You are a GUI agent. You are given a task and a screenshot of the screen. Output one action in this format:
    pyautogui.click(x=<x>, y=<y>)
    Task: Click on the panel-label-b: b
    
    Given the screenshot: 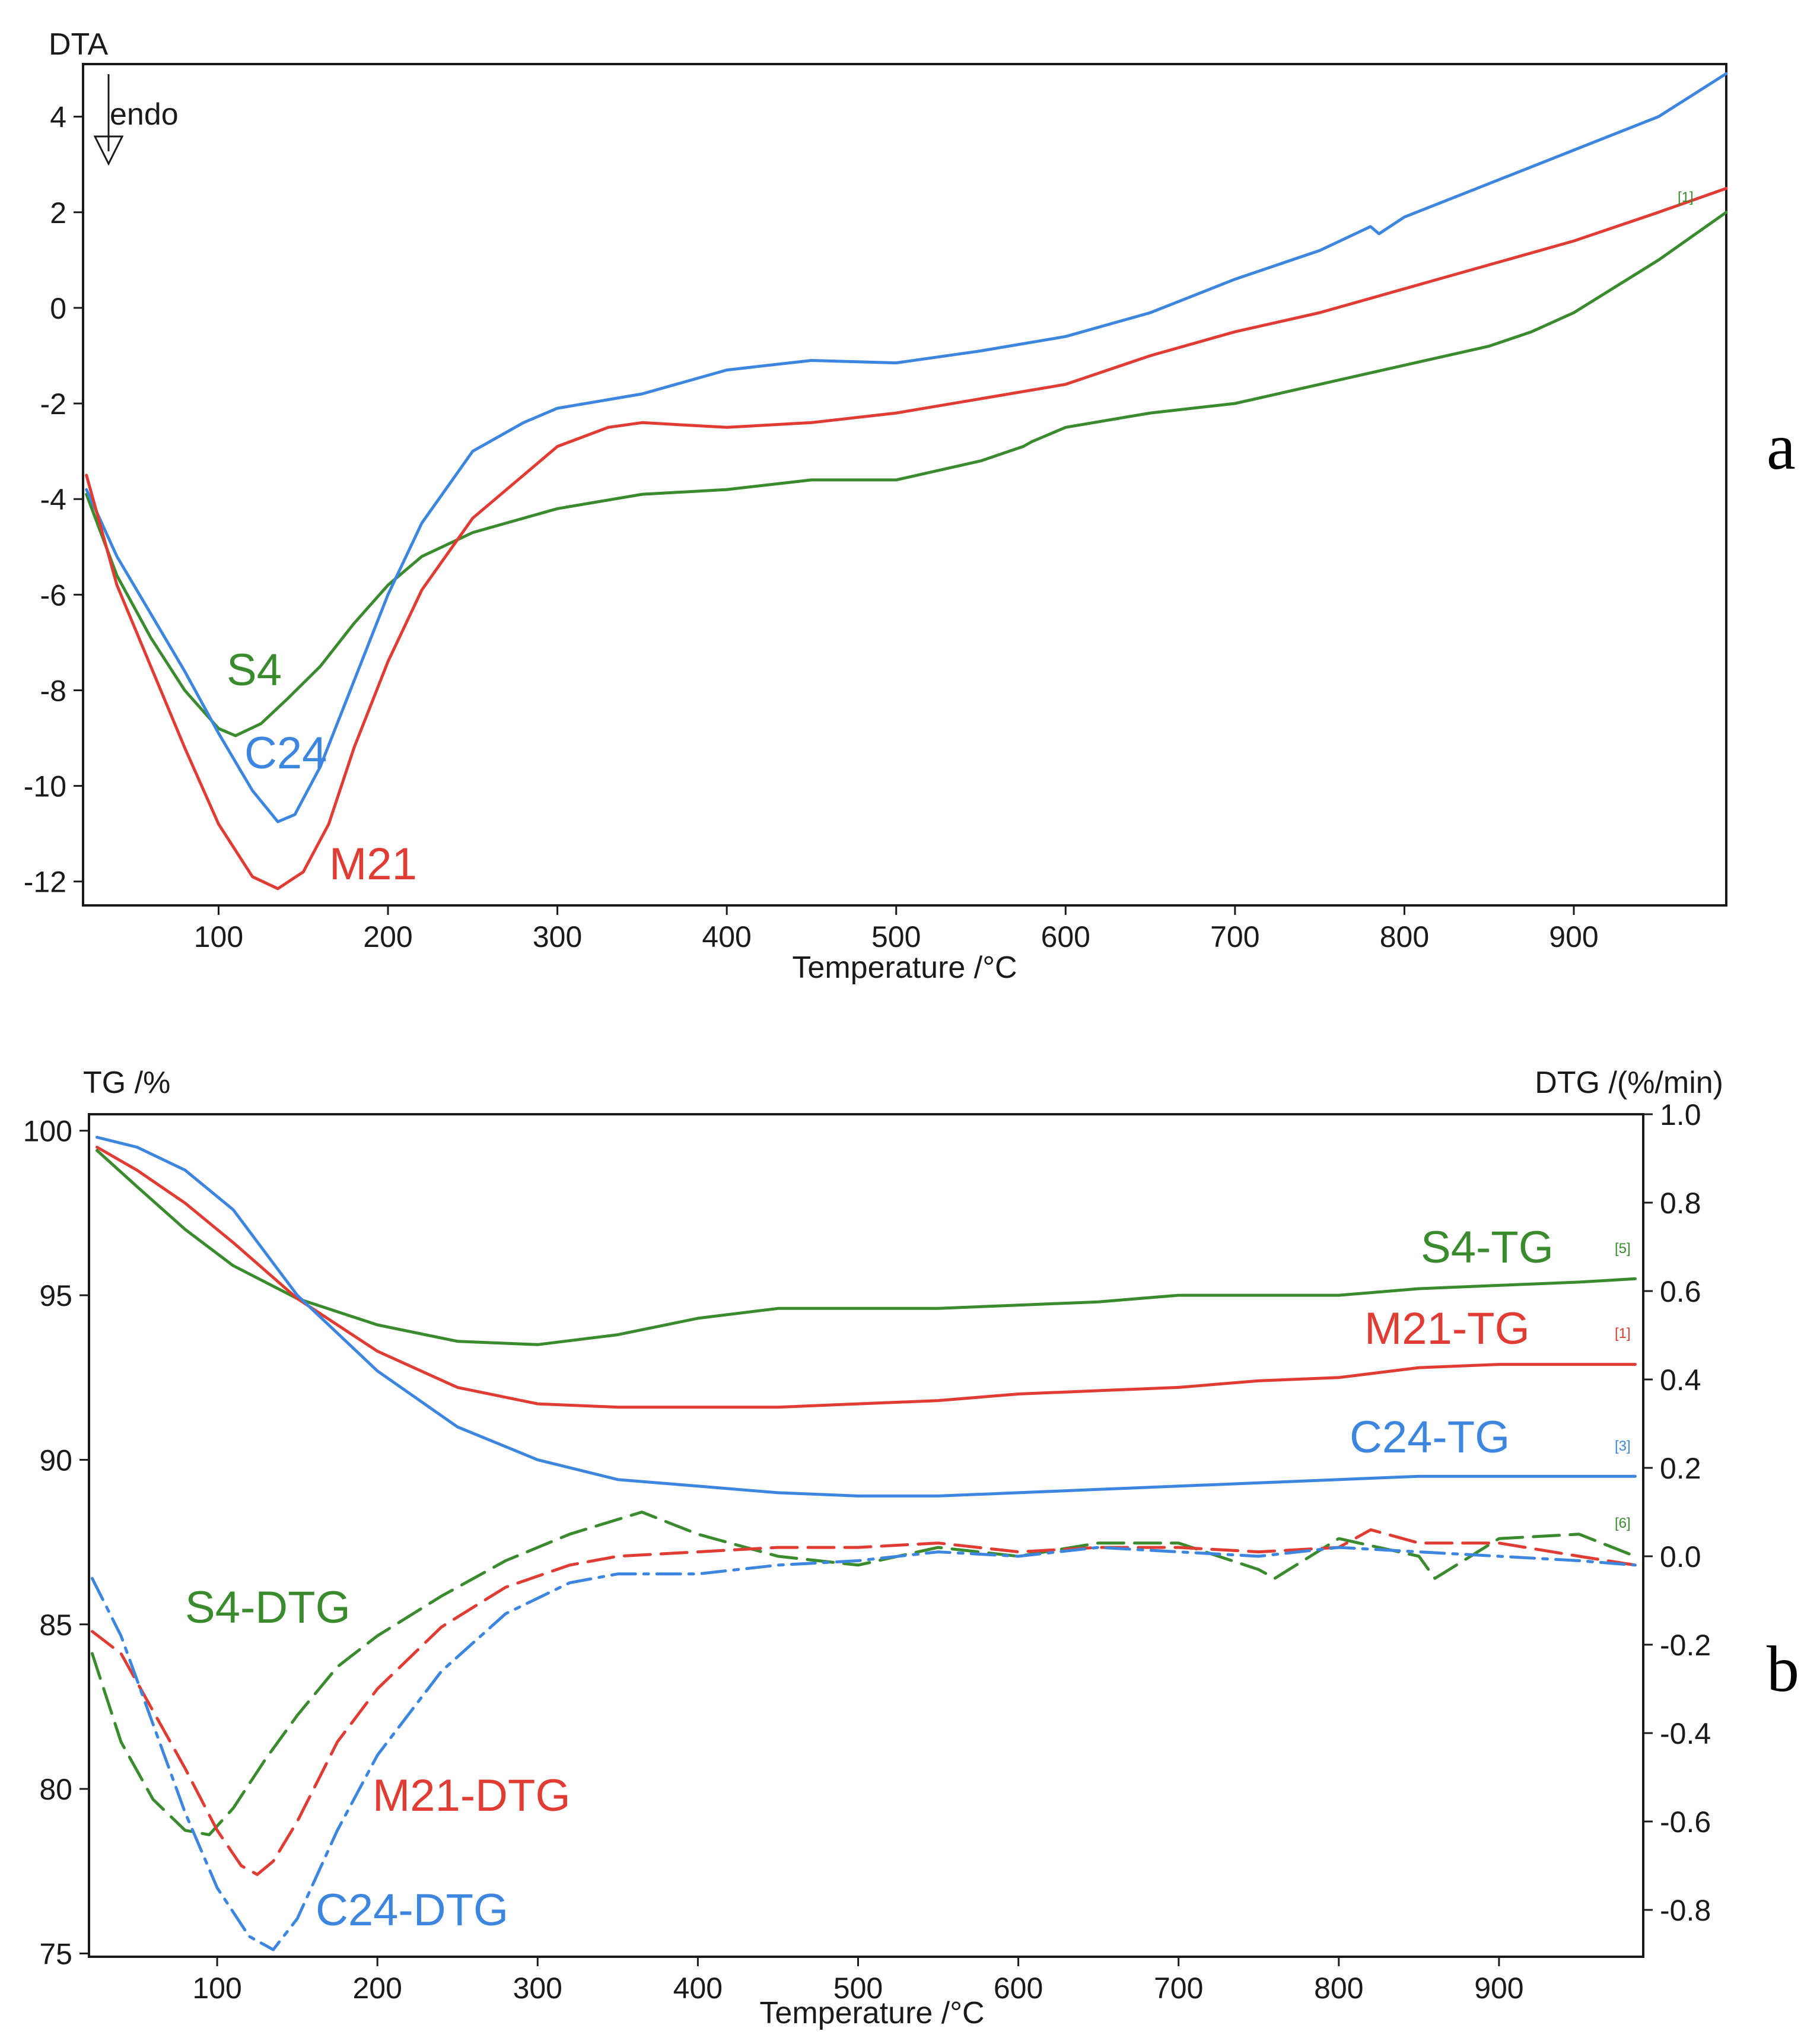 What is the action you would take?
    pyautogui.click(x=1783, y=1669)
    